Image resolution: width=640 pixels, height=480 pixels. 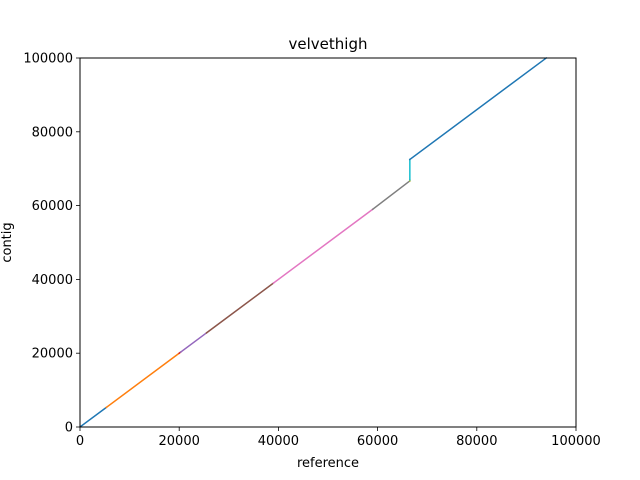 What do you see at coordinates (52, 206) in the screenshot?
I see `y-tick-label: 60000` at bounding box center [52, 206].